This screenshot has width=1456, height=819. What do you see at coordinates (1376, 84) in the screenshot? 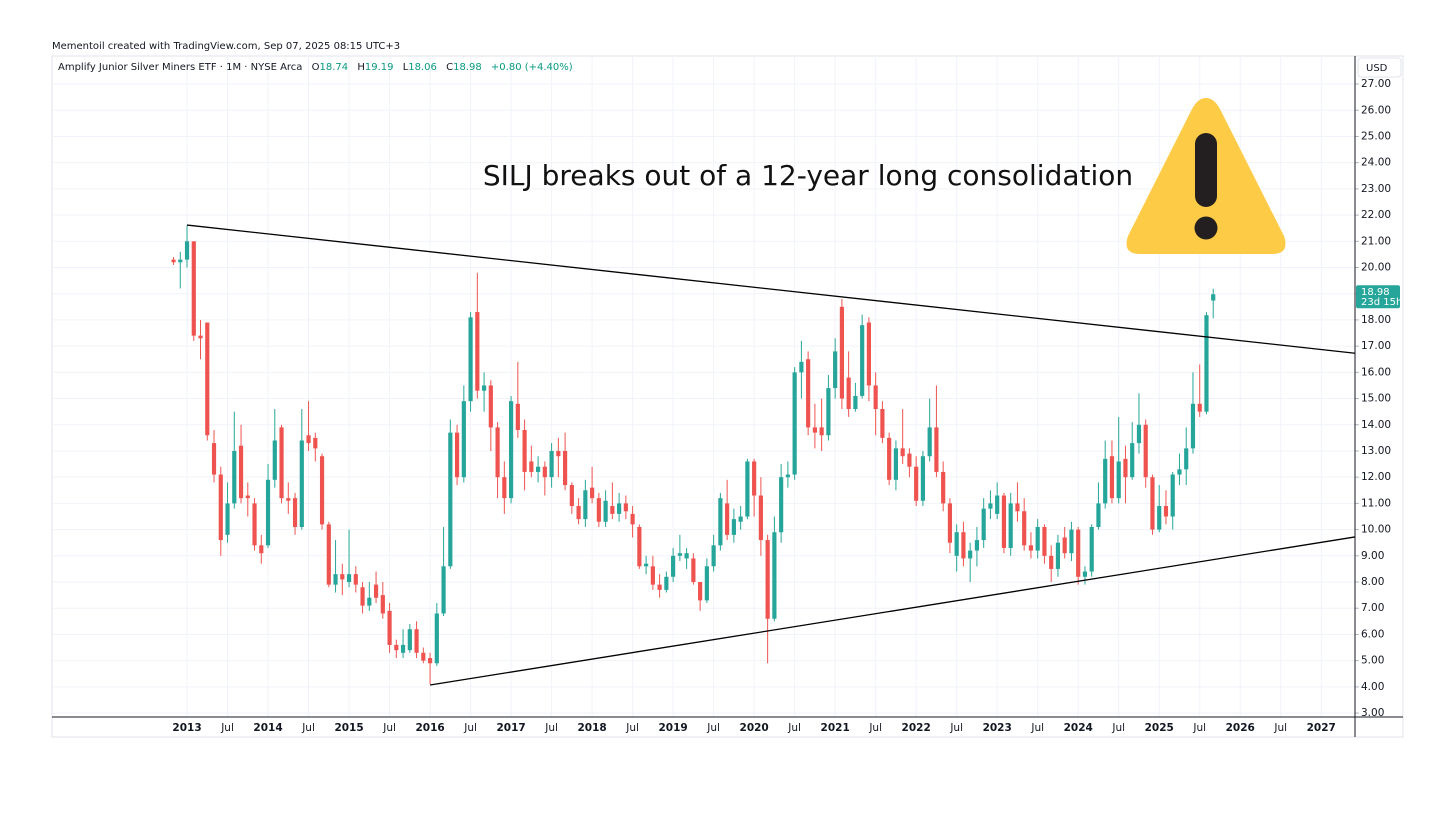
I see `y-tick-label: 27.00` at bounding box center [1376, 84].